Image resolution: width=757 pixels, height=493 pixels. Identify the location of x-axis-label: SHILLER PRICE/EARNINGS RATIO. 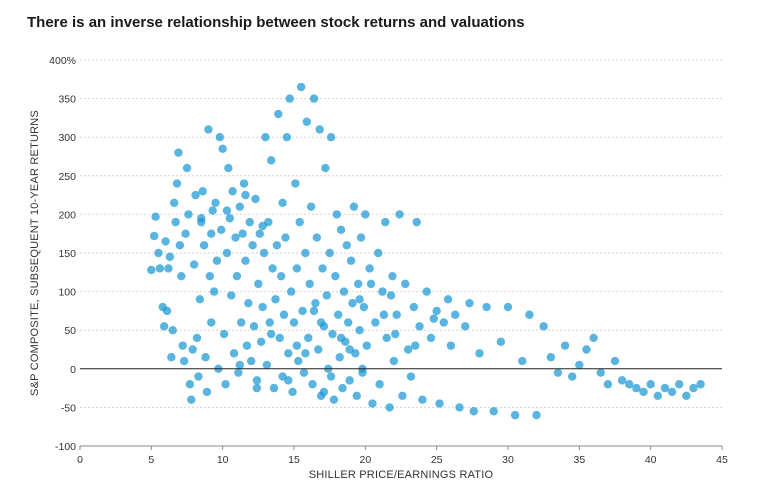
(401, 475).